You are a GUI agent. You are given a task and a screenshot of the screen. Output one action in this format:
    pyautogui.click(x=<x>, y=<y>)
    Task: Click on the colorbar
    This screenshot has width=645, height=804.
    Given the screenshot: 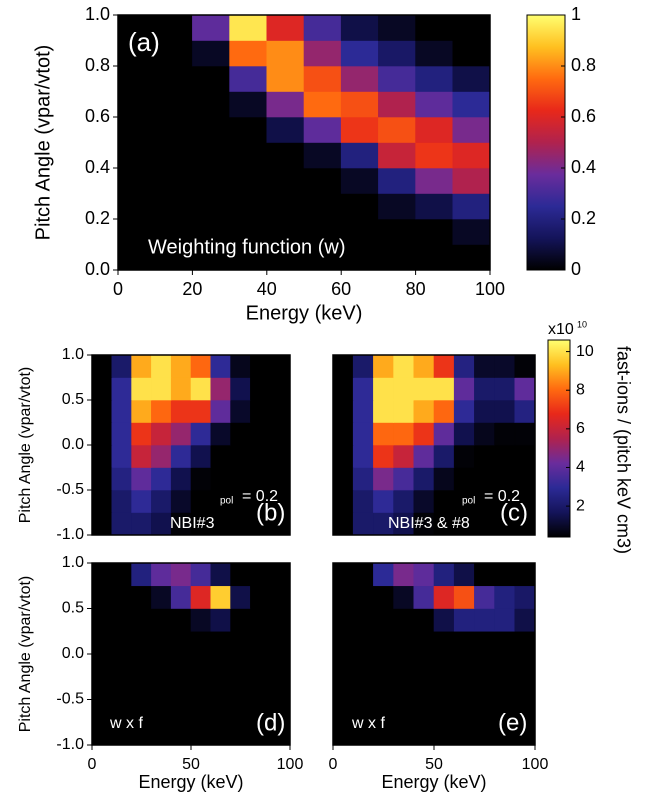 What is the action you would take?
    pyautogui.click(x=546, y=142)
    